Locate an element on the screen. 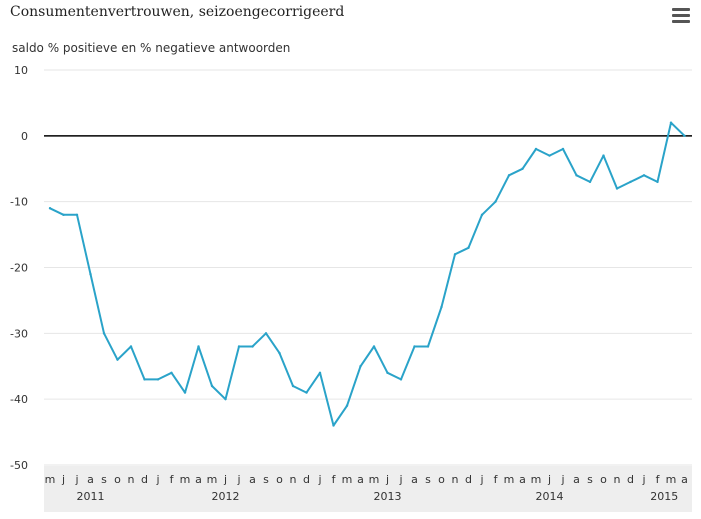  y-tick-label: -40 is located at coordinates (19, 399).